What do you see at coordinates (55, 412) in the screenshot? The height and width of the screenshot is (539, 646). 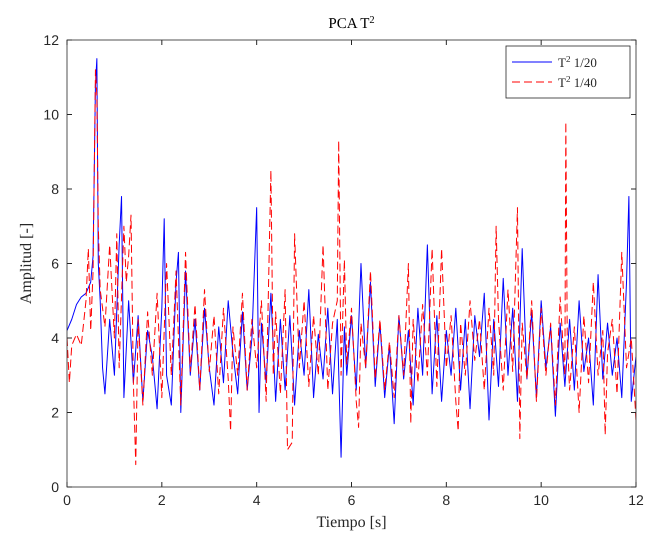 I see `y-tick-label: 2` at bounding box center [55, 412].